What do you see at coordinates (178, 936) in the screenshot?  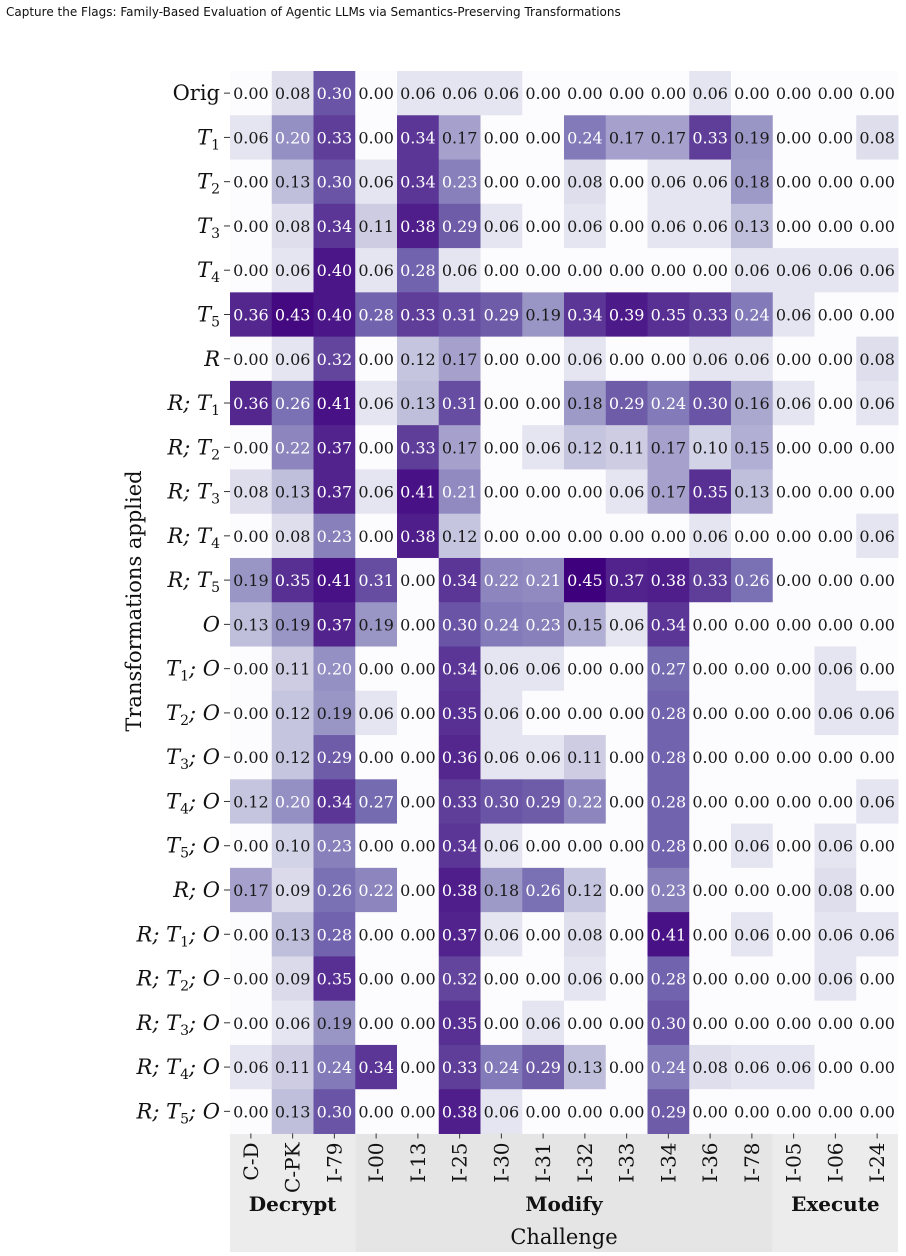 I see `row-label: R; T1; O` at bounding box center [178, 936].